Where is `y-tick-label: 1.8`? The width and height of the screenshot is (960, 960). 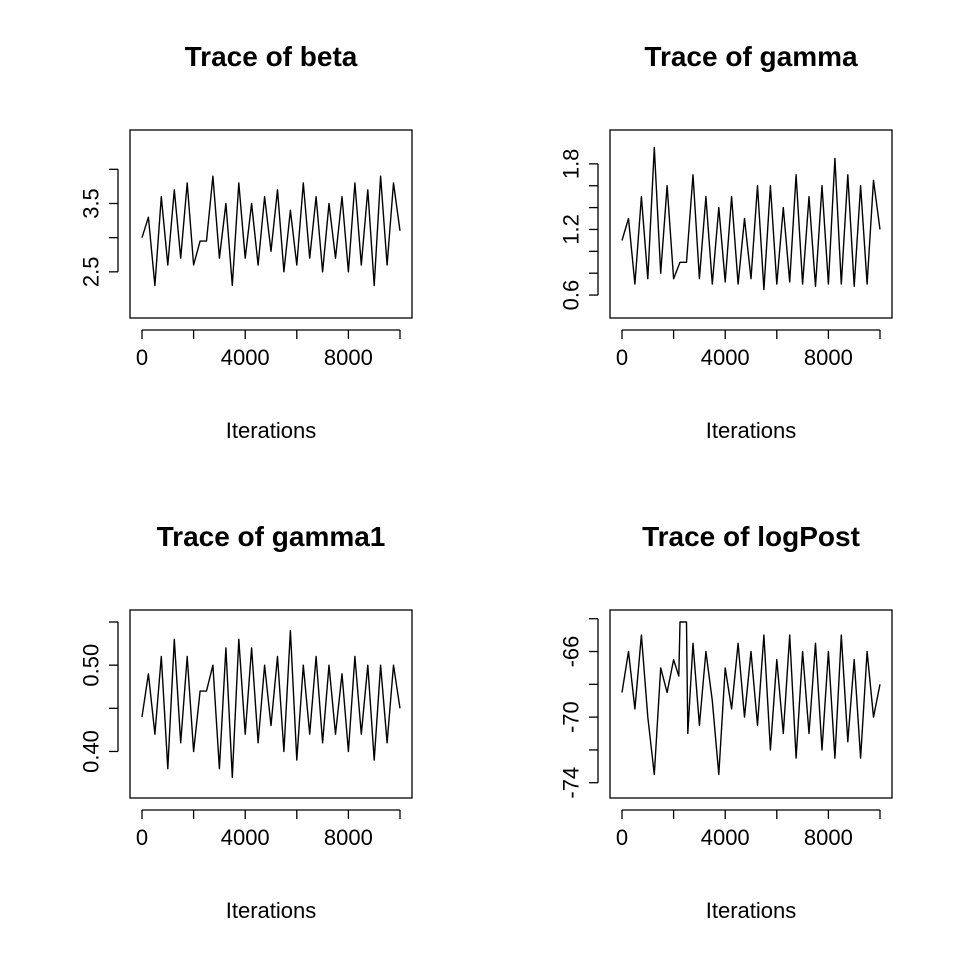 y-tick-label: 1.8 is located at coordinates (571, 164).